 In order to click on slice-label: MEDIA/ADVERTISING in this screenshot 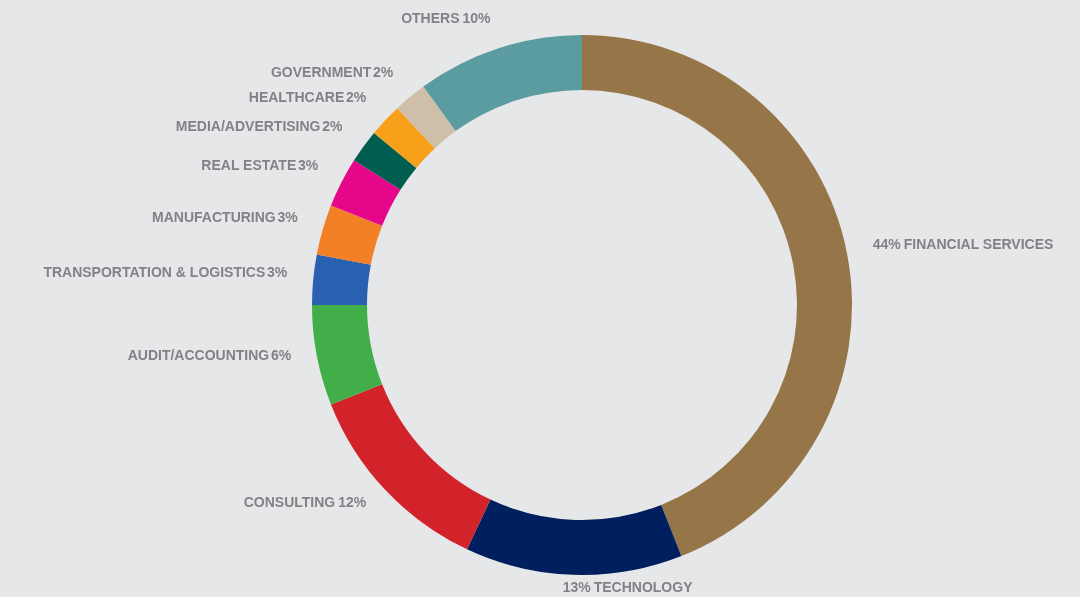, I will do `click(248, 125)`.